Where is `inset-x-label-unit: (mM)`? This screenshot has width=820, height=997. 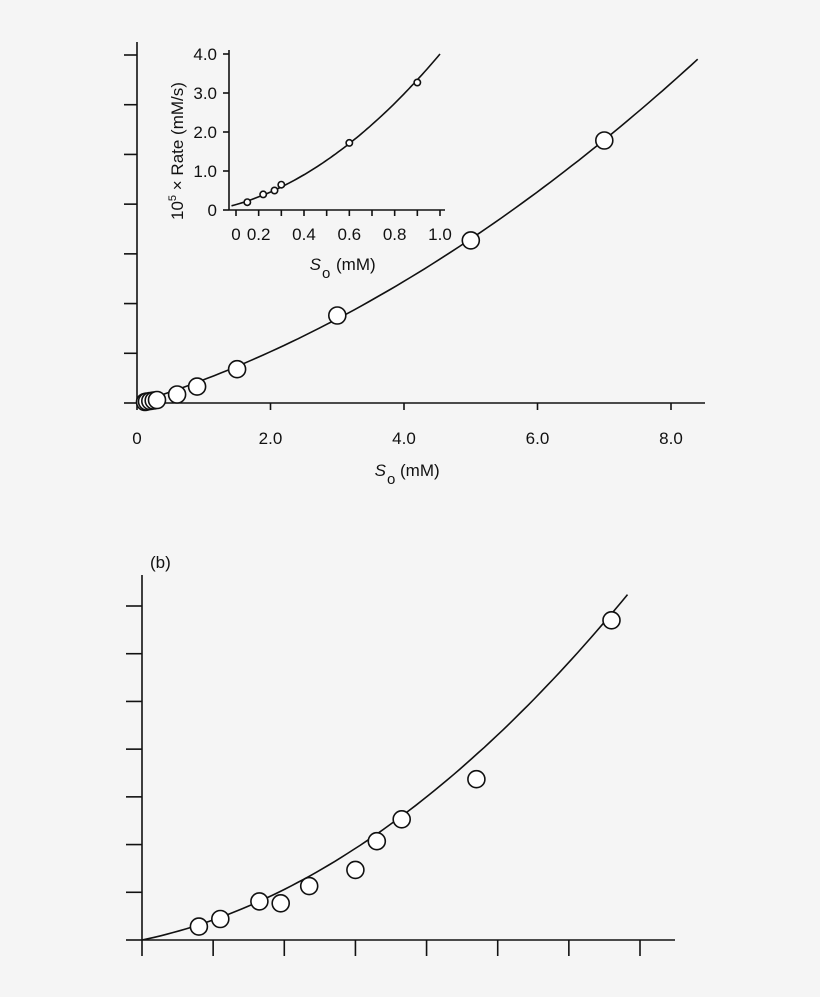
inset-x-label-unit: (mM) is located at coordinates (356, 264).